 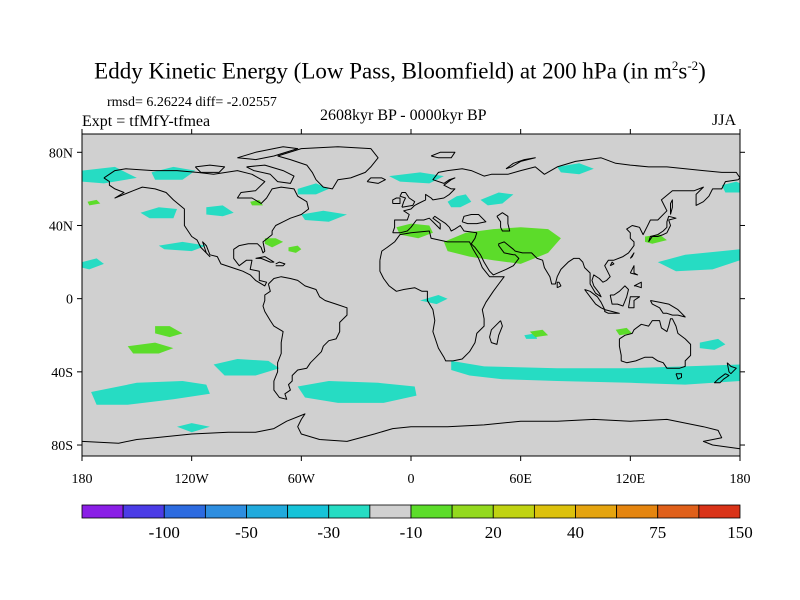 What do you see at coordinates (192, 479) in the screenshot?
I see `lon-tick-label: 120W` at bounding box center [192, 479].